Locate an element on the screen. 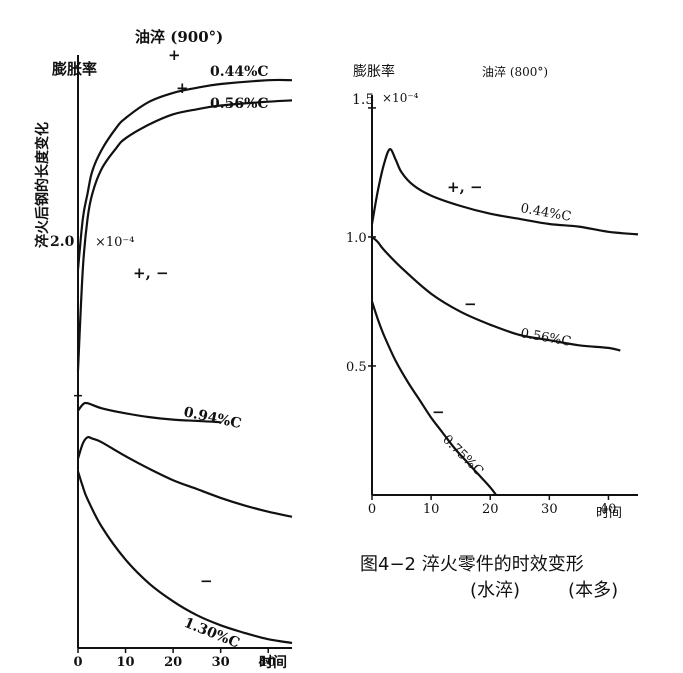 This screenshot has height=673, width=683. left-x-ticks: 0 10 20 30 40 is located at coordinates (174, 532).